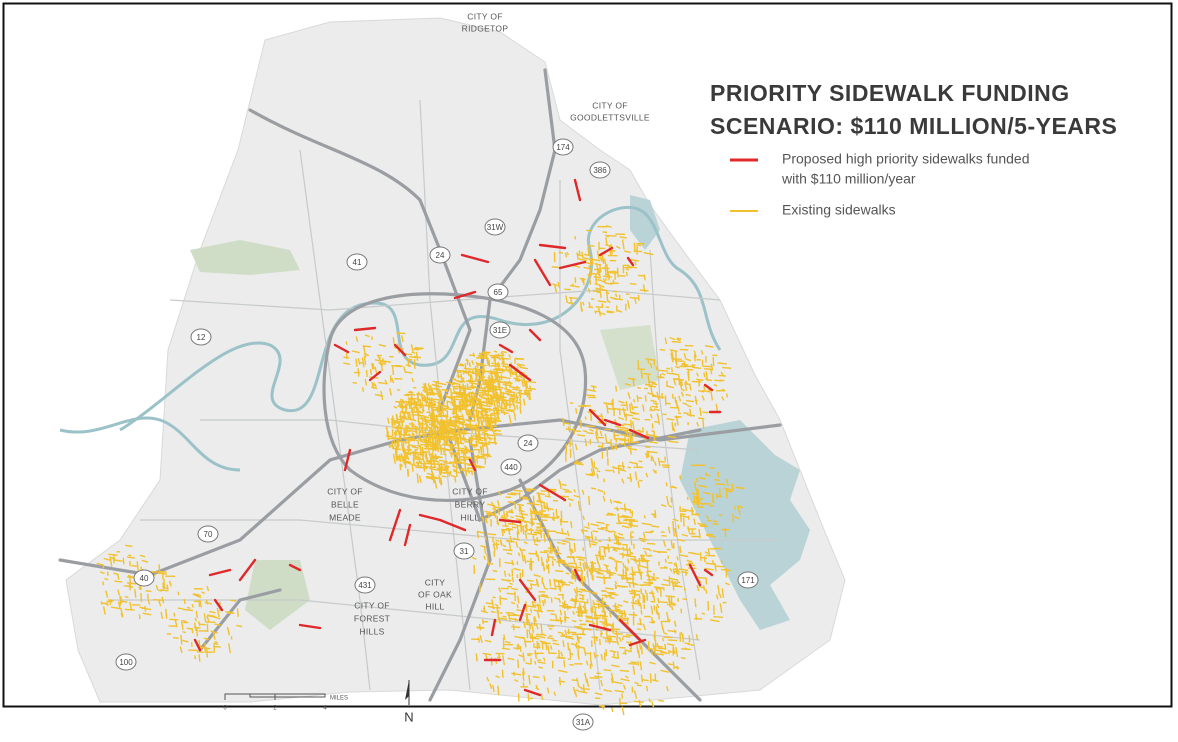 The height and width of the screenshot is (742, 1178). What do you see at coordinates (339, 699) in the screenshot?
I see `scale-unit: MILES` at bounding box center [339, 699].